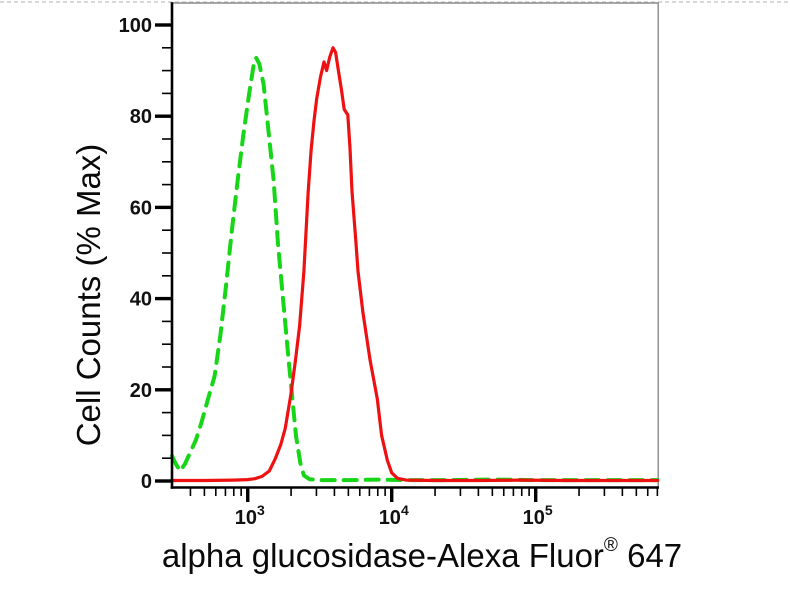  Describe the element at coordinates (88, 295) in the screenshot. I see `y-axis-title: Cell Counts (% Max)` at that location.